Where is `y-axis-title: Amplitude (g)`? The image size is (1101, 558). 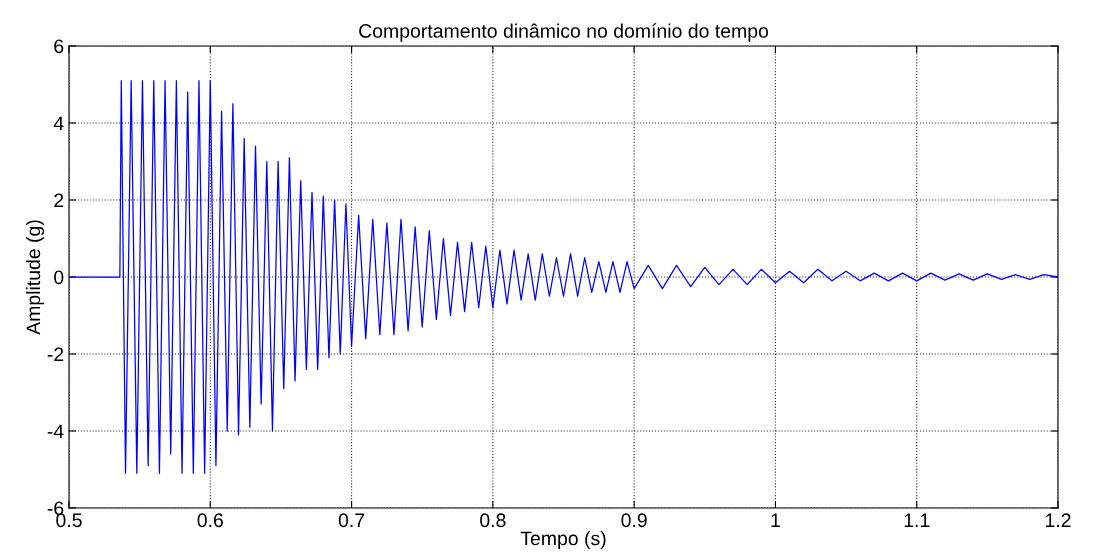 y-axis-title: Amplitude (g) is located at coordinates (35, 277).